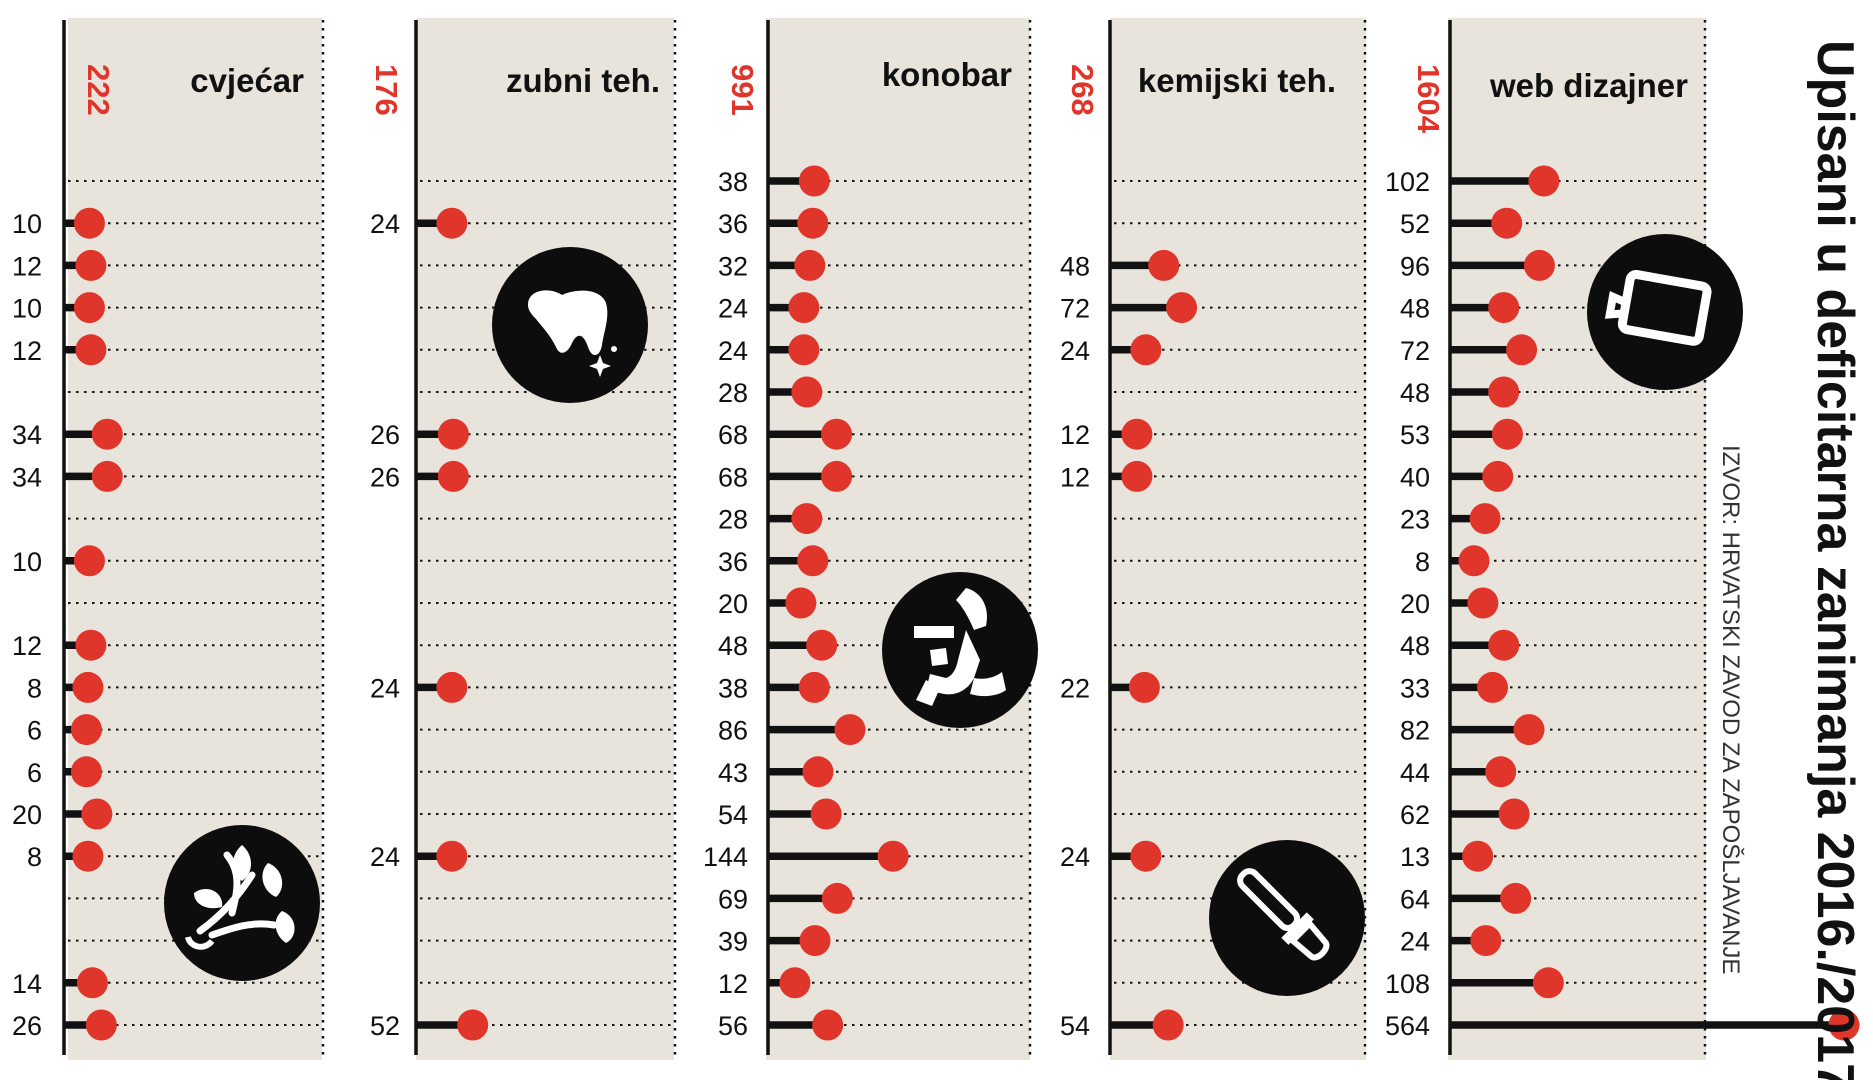 This screenshot has height=1080, width=1873. What do you see at coordinates (583, 80) in the screenshot?
I see `category-label: zubni teh.` at bounding box center [583, 80].